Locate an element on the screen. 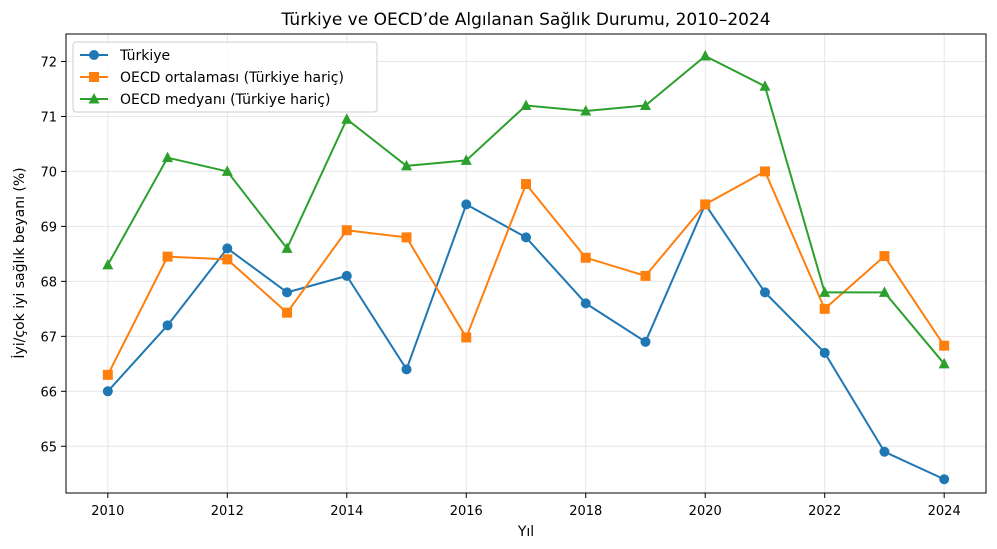  x-tick-label: 2016 is located at coordinates (466, 511).